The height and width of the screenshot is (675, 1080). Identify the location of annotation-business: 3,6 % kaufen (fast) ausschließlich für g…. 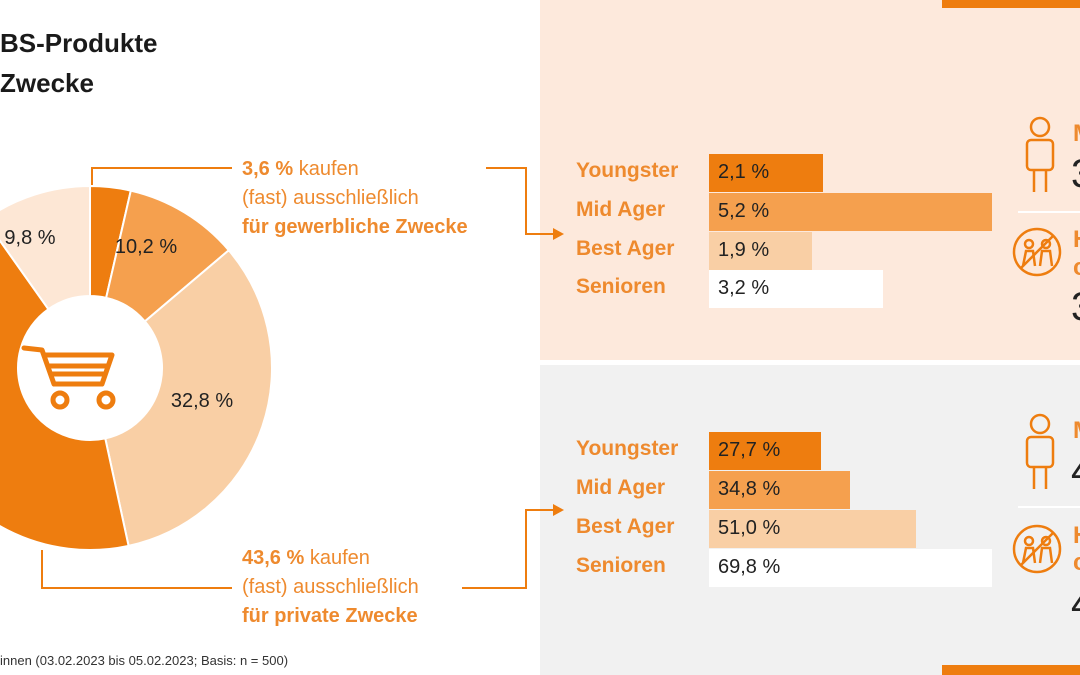
(355, 198).